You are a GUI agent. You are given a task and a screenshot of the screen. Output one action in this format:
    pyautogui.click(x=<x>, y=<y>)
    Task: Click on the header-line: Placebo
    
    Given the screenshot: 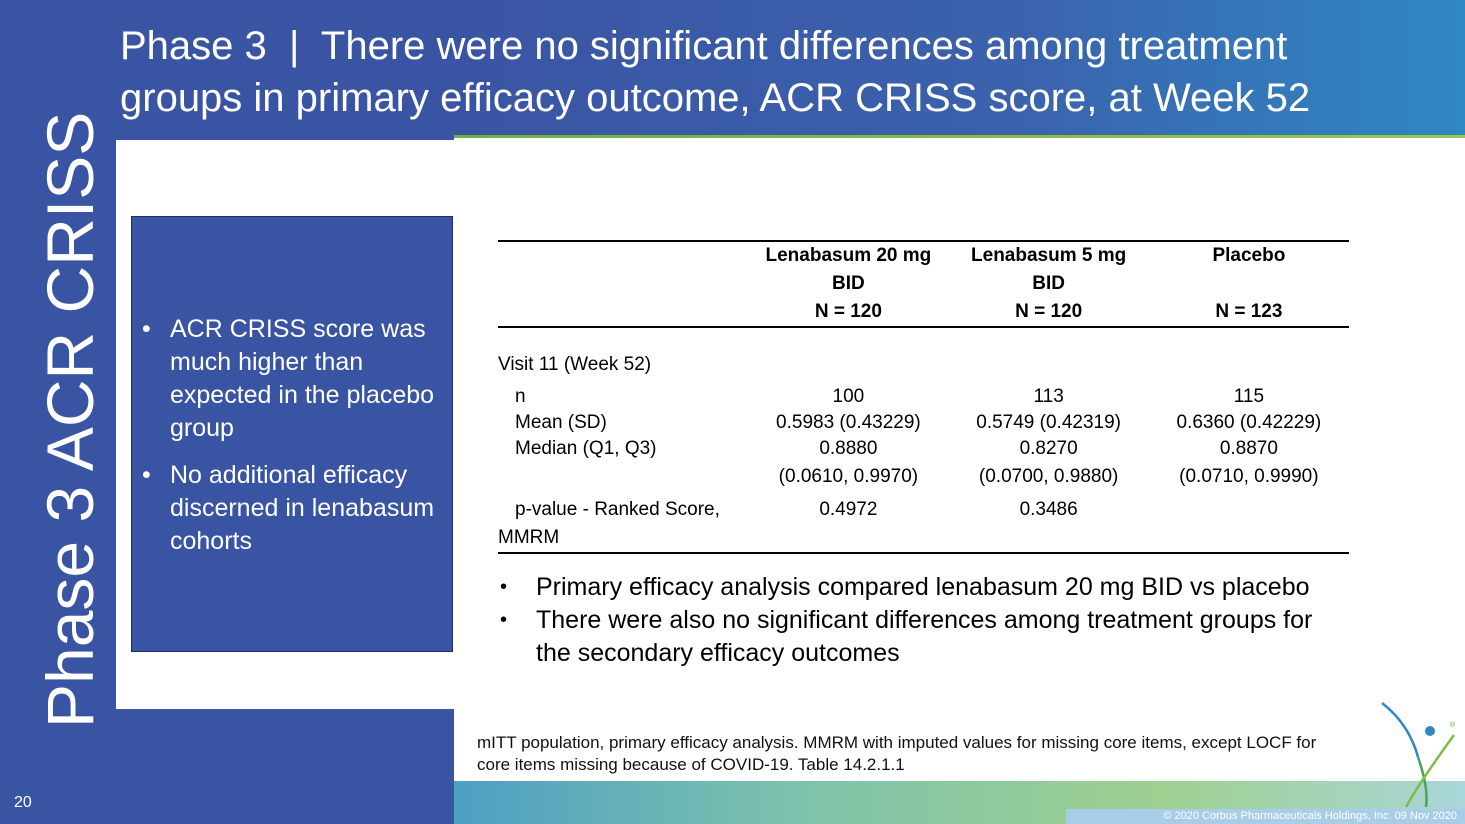 What is the action you would take?
    pyautogui.click(x=1249, y=255)
    